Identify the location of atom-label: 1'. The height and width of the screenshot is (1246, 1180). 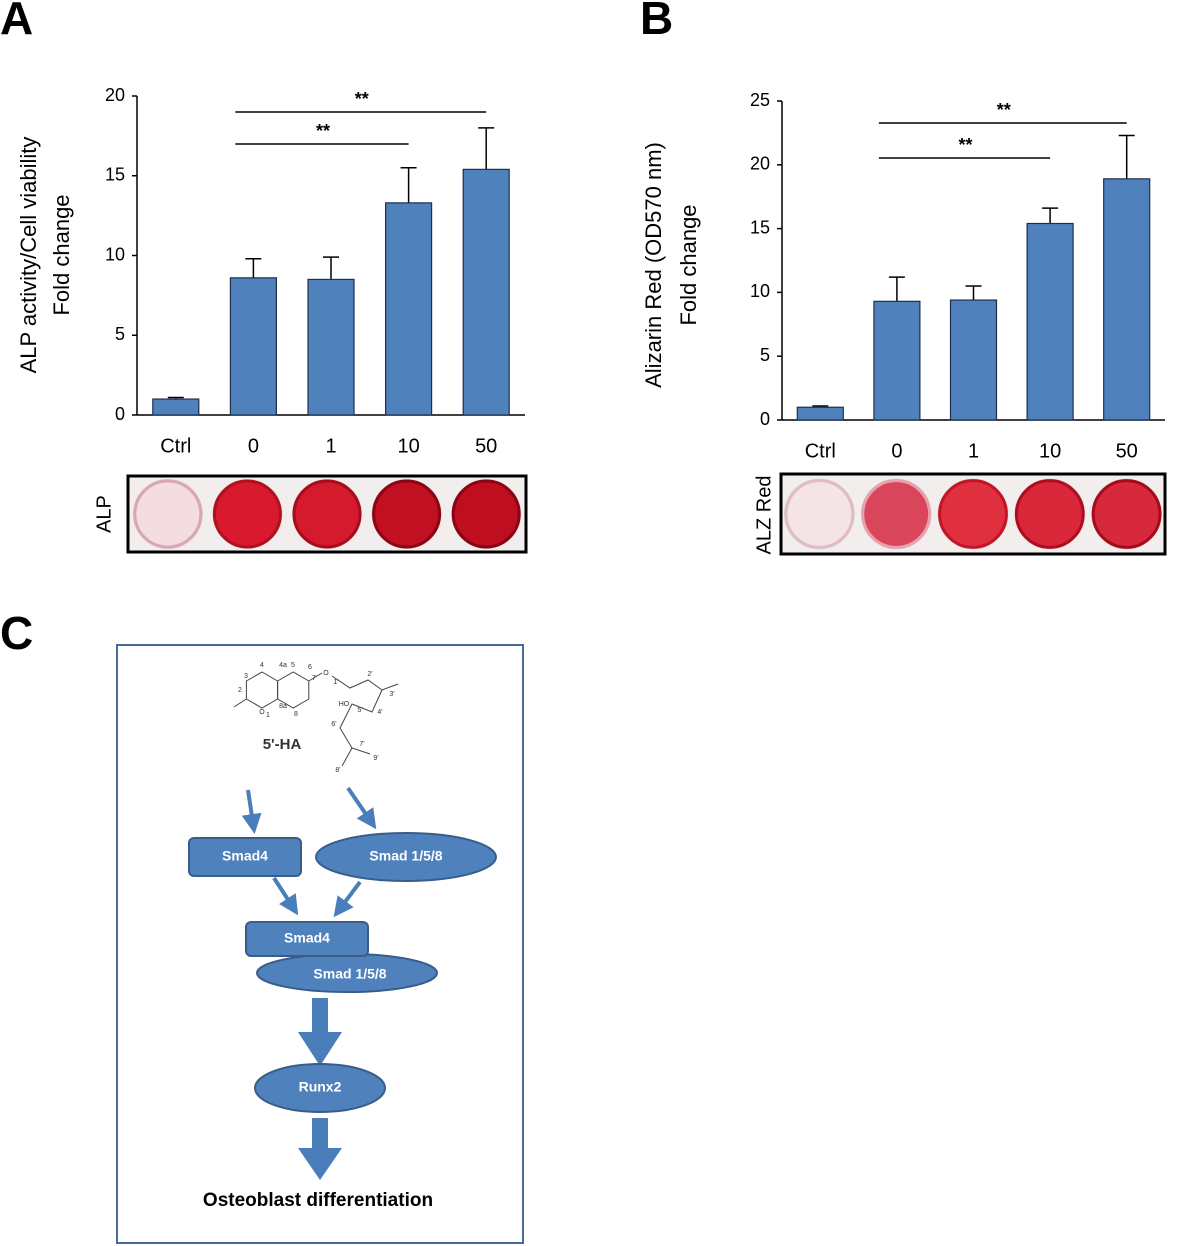
(335, 682).